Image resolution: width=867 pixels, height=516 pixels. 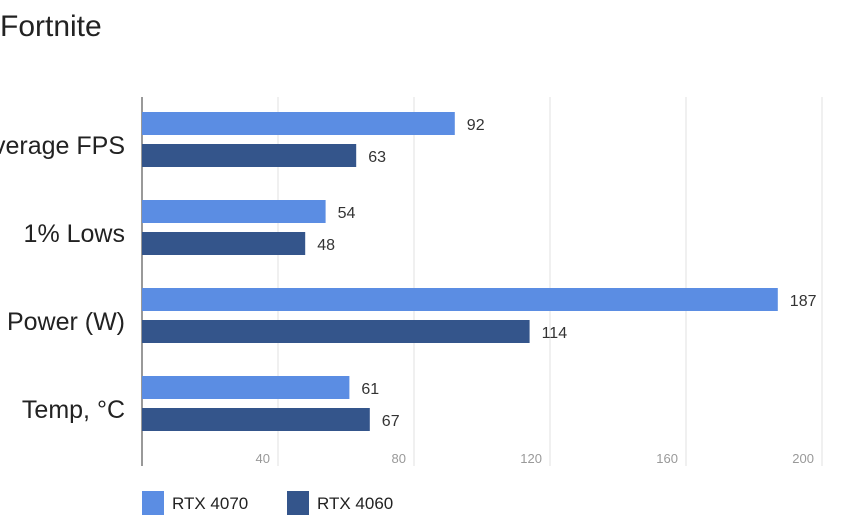 I want to click on category-label: Average FPS, so click(x=62, y=146).